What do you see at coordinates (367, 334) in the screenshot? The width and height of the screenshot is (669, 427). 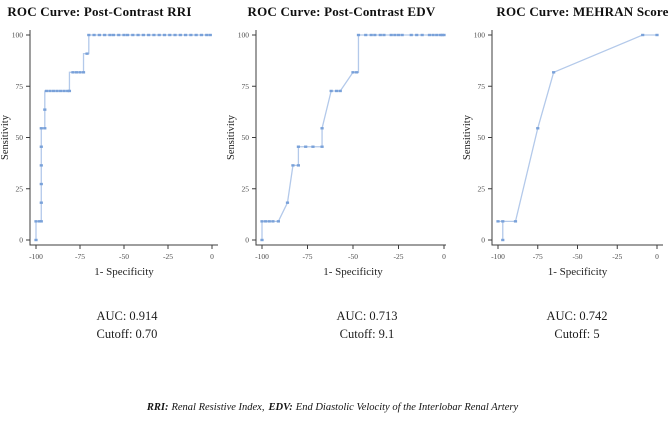 I see `cutoff-value: Cutoff: 9.1` at bounding box center [367, 334].